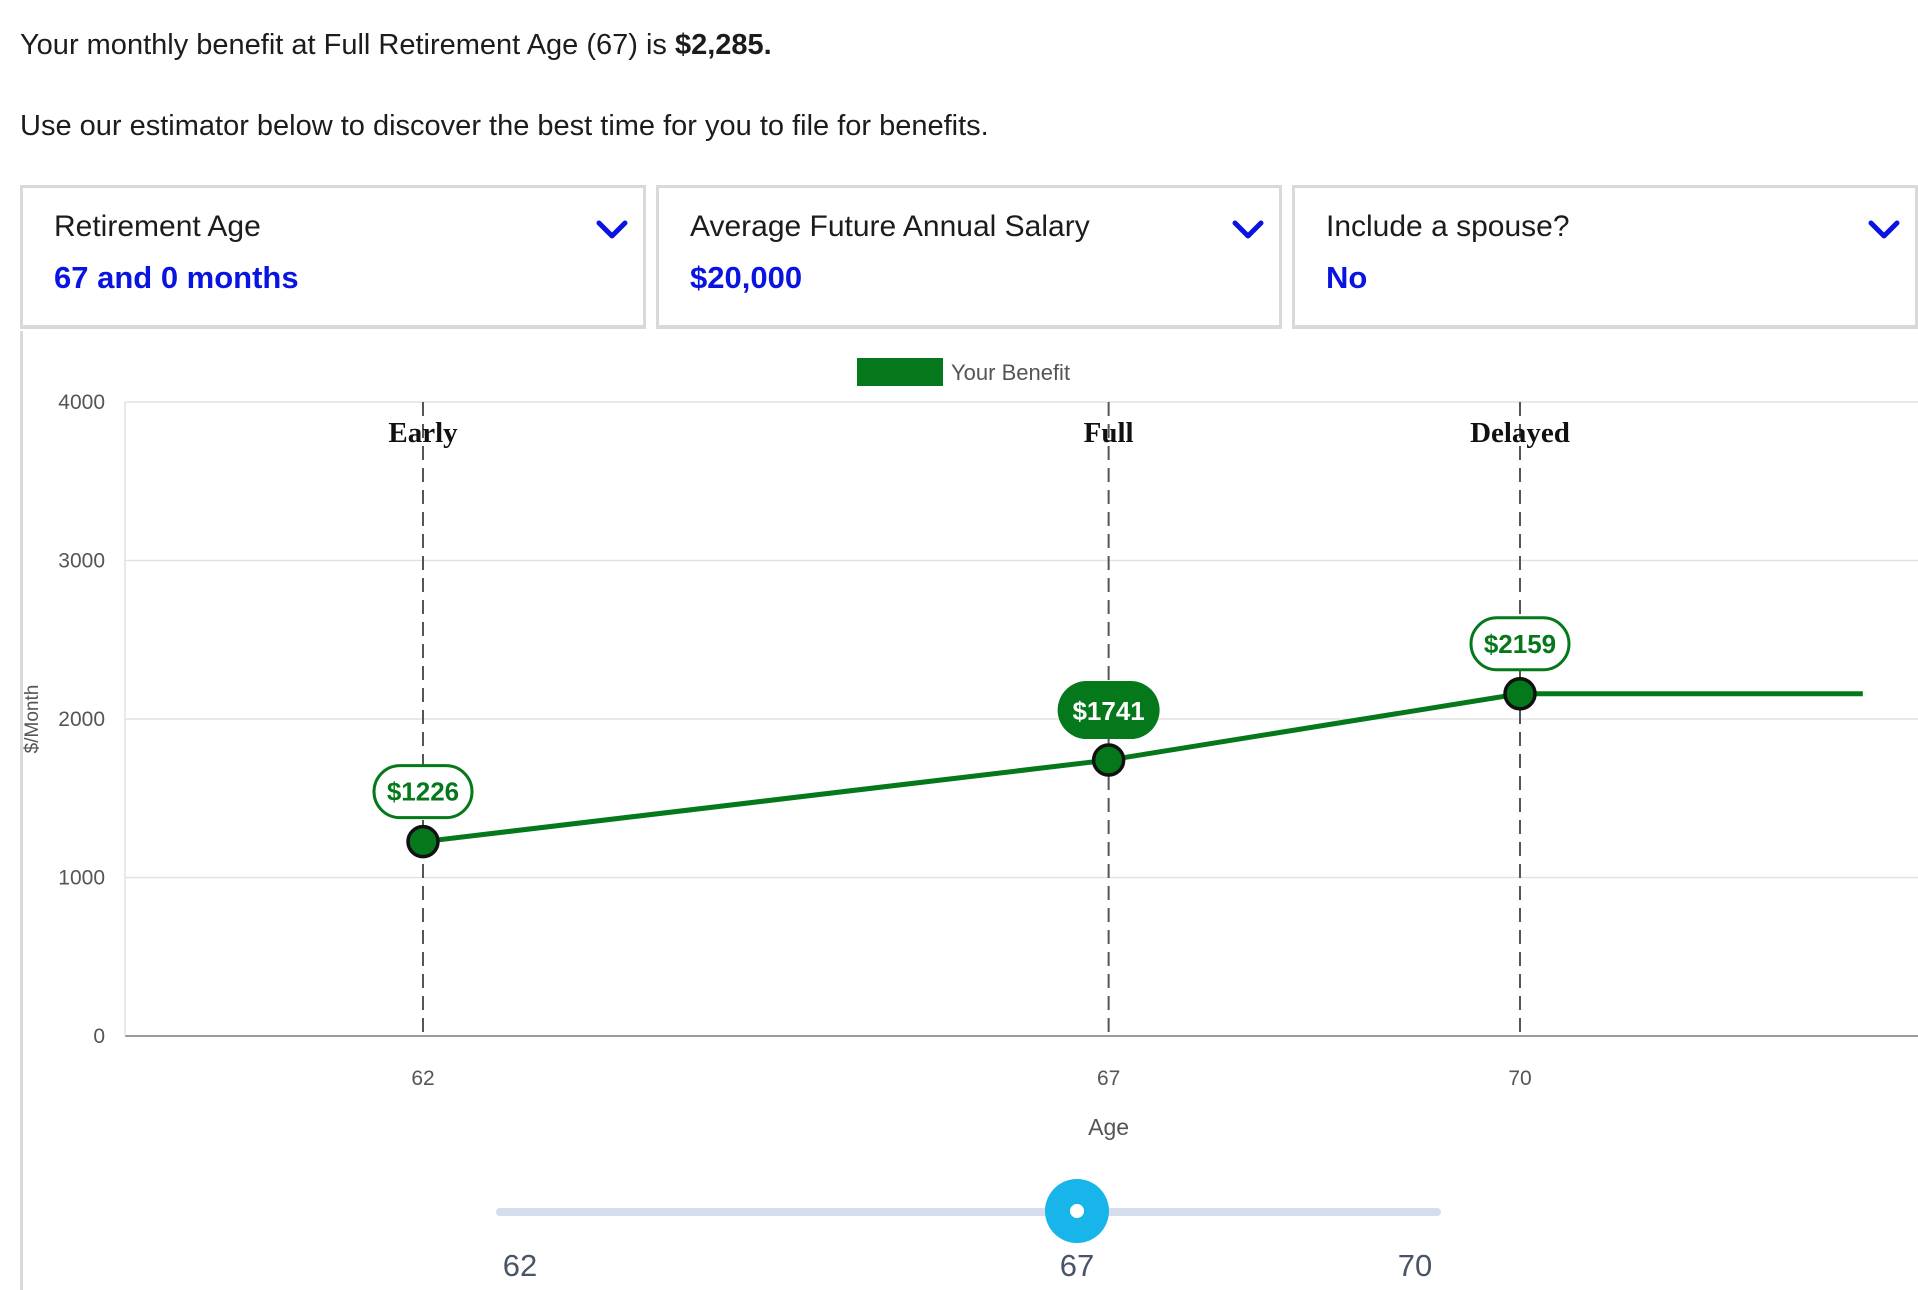 Image resolution: width=1918 pixels, height=1290 pixels. Describe the element at coordinates (900, 372) in the screenshot. I see `legend-swatch` at that location.